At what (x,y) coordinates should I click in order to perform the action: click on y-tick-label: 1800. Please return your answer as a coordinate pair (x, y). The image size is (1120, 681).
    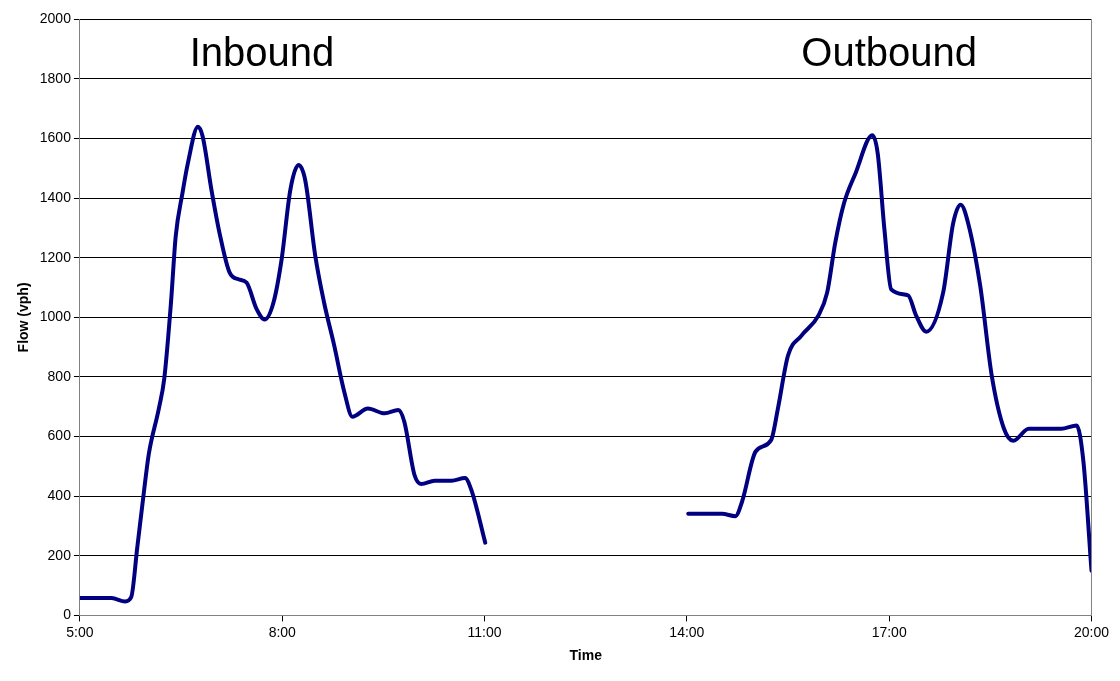
    Looking at the image, I should click on (55, 77).